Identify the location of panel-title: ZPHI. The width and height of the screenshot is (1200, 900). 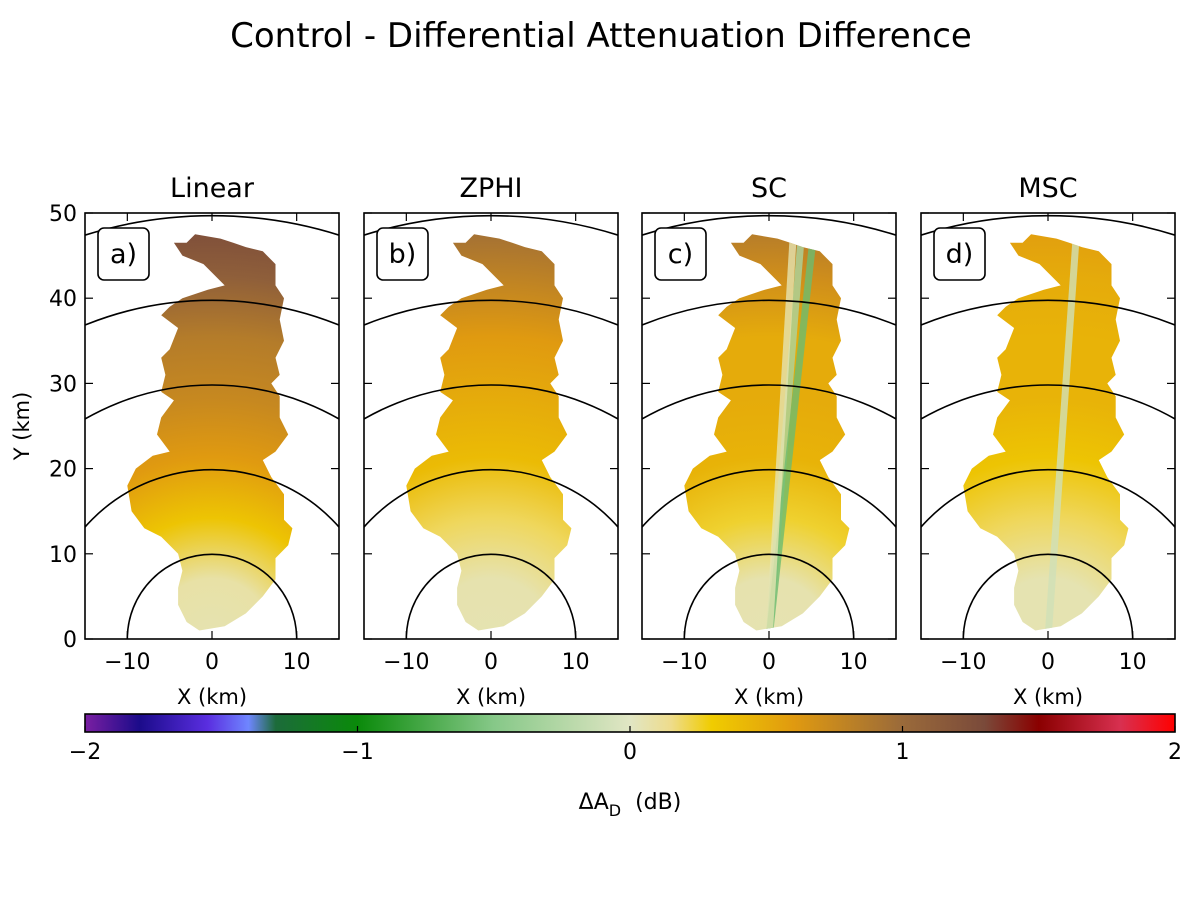
(490, 188).